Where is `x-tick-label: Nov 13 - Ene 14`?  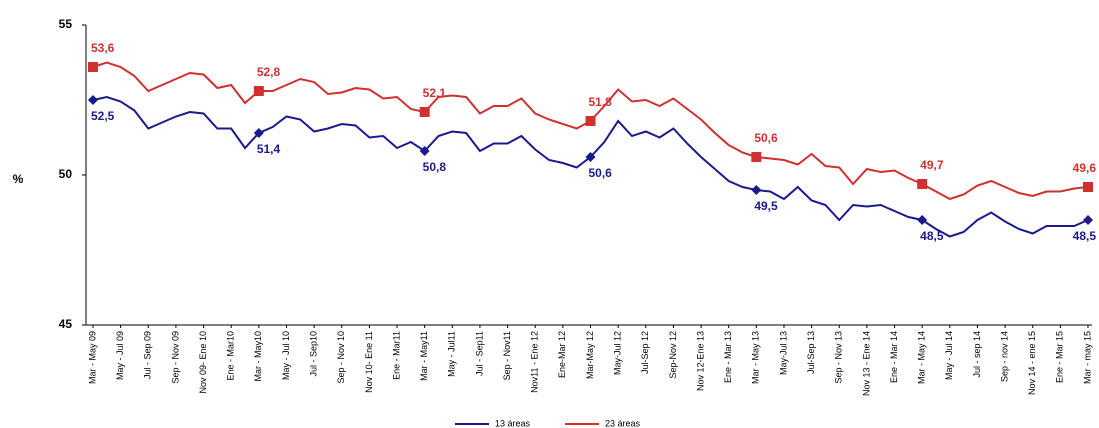
x-tick-label: Nov 13 - Ene 14 is located at coordinates (866, 363).